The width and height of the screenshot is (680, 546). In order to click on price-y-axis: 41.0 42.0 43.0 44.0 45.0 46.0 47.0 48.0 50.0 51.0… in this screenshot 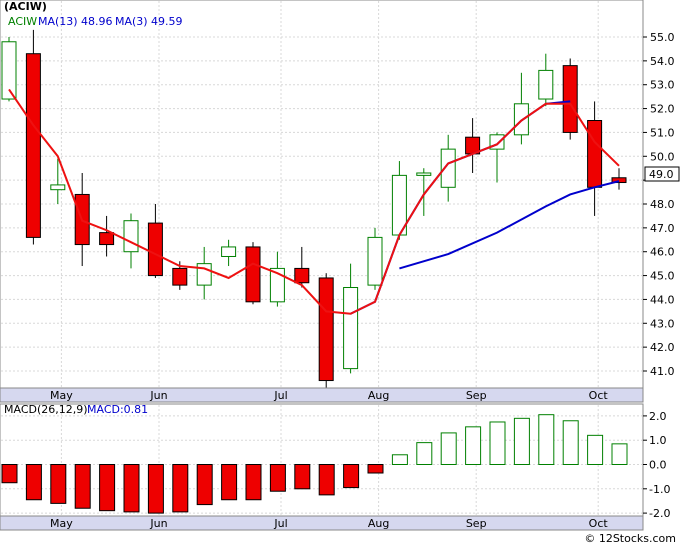, I will do `click(659, 204)`.